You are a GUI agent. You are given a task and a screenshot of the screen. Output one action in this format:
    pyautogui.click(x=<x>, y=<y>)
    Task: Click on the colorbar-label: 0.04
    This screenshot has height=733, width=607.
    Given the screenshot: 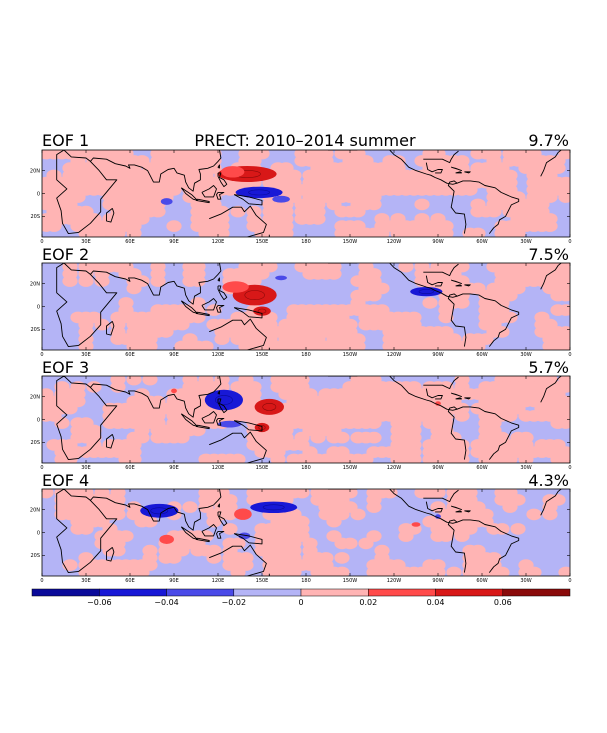 What is the action you would take?
    pyautogui.click(x=436, y=602)
    